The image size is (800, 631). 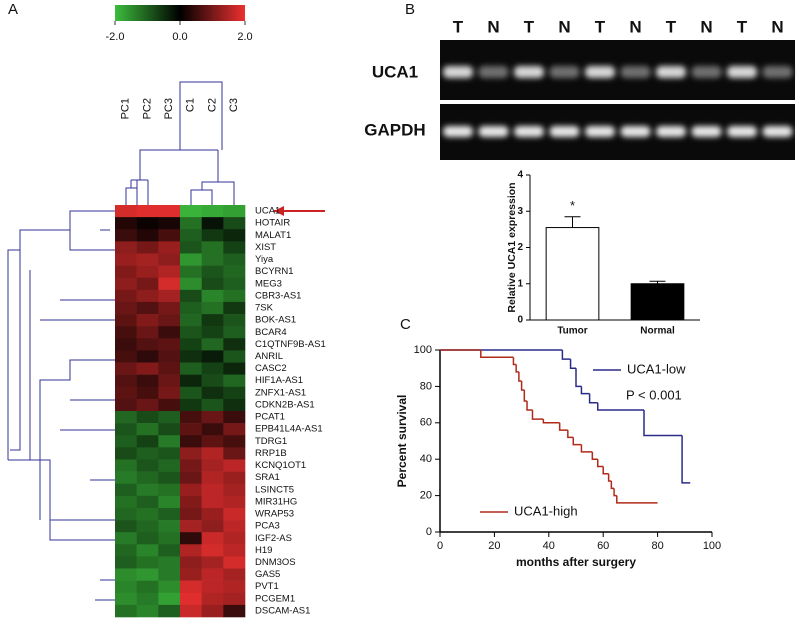 What do you see at coordinates (394, 129) in the screenshot?
I see `row-label: GAPDH` at bounding box center [394, 129].